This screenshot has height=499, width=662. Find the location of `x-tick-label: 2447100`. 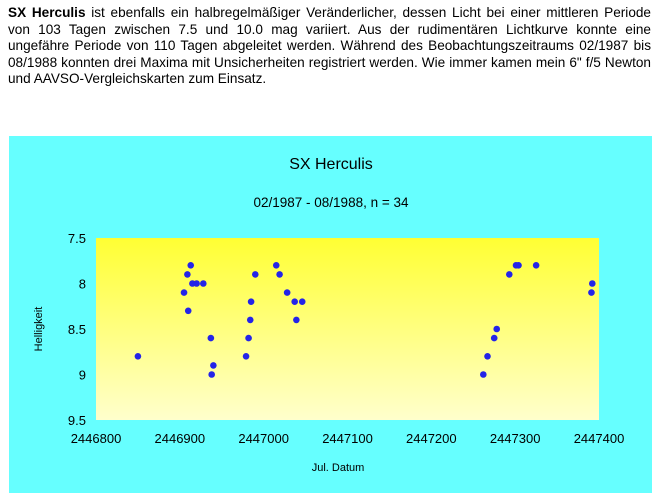

x-tick-label: 2447100 is located at coordinates (347, 438).